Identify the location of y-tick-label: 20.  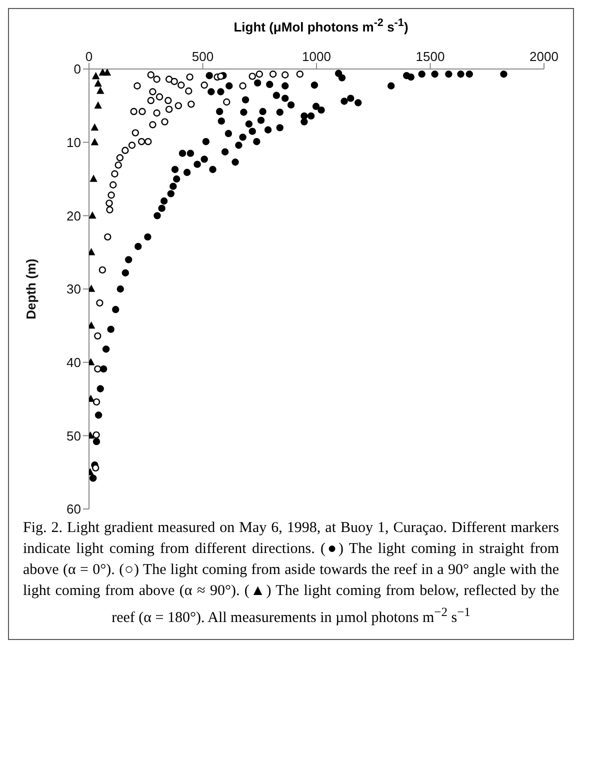
(73, 216).